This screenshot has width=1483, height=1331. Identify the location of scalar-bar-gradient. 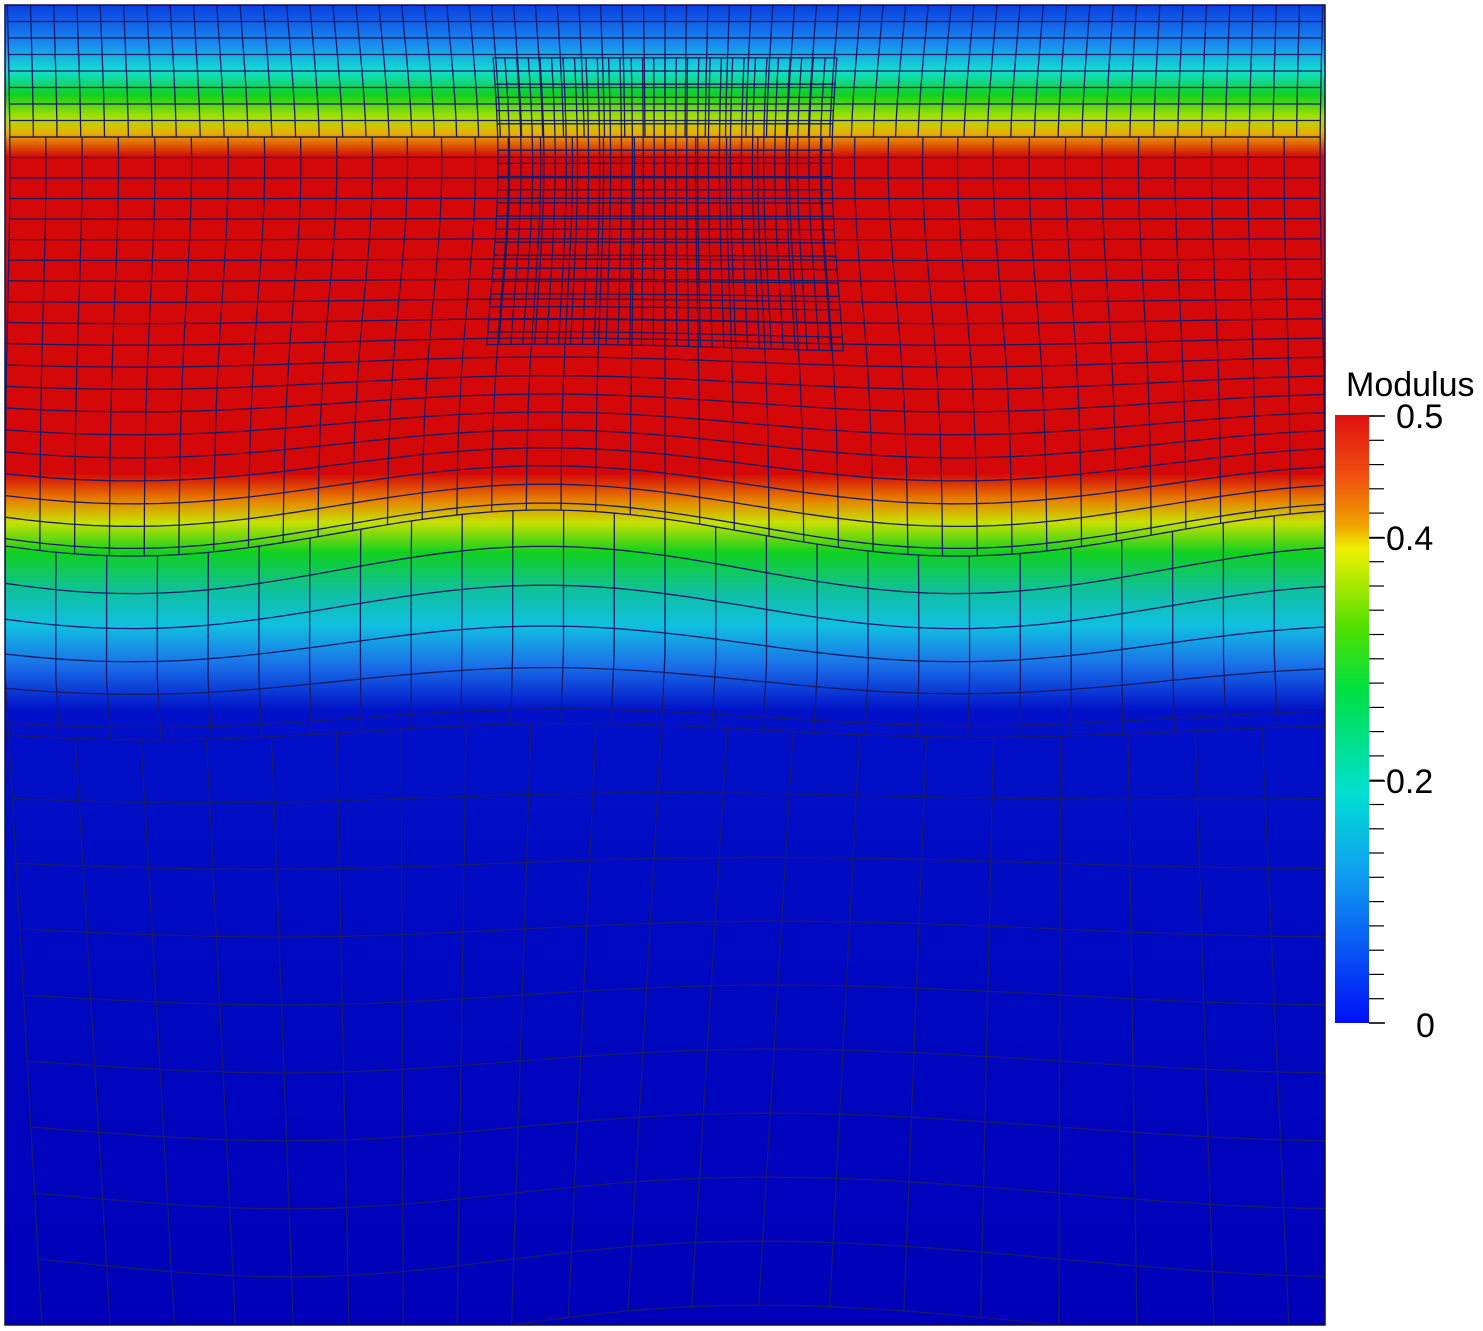
(1352, 719).